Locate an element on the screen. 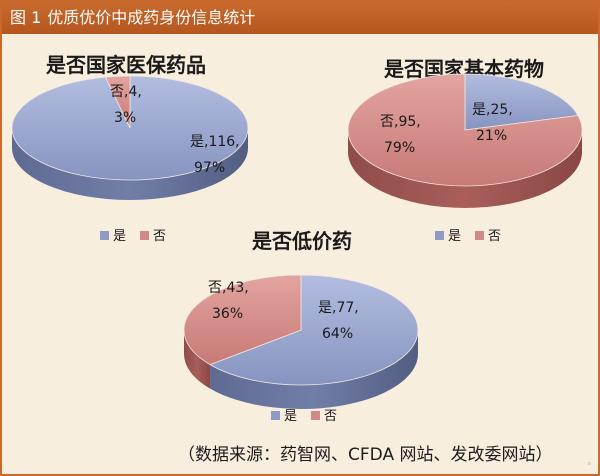 This screenshot has height=476, width=600. data-label-percent: 36% is located at coordinates (227, 314).